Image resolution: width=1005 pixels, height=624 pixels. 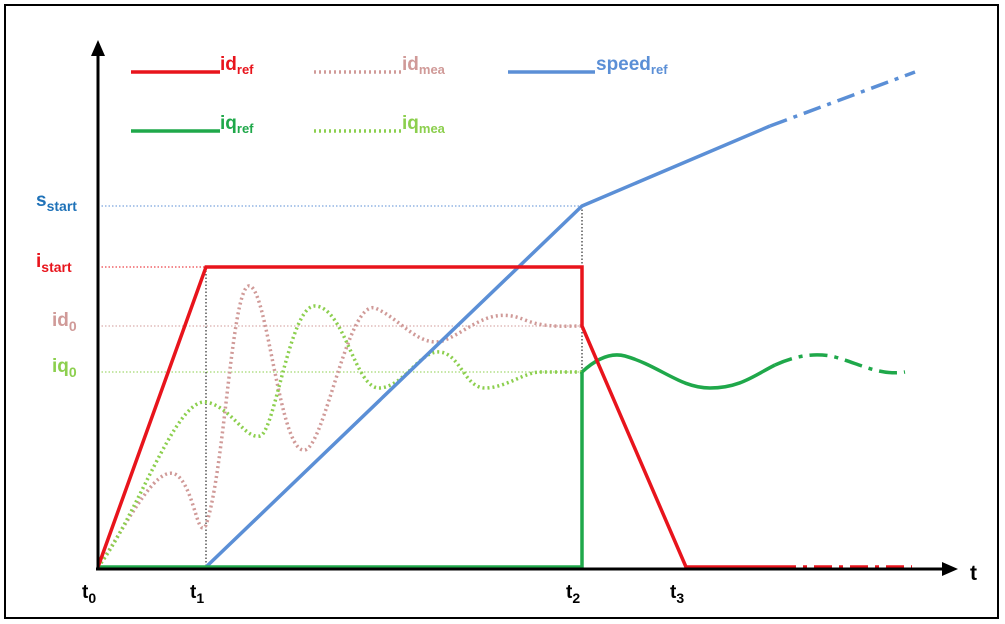 What do you see at coordinates (64, 368) in the screenshot?
I see `y-label-iq0: iq0` at bounding box center [64, 368].